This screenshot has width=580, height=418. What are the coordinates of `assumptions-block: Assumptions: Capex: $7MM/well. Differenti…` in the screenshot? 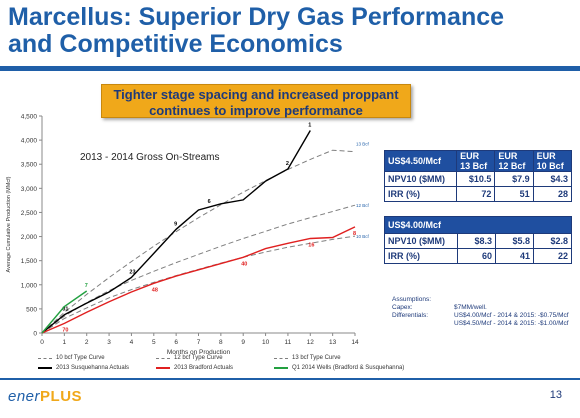 It's located at (480, 312).